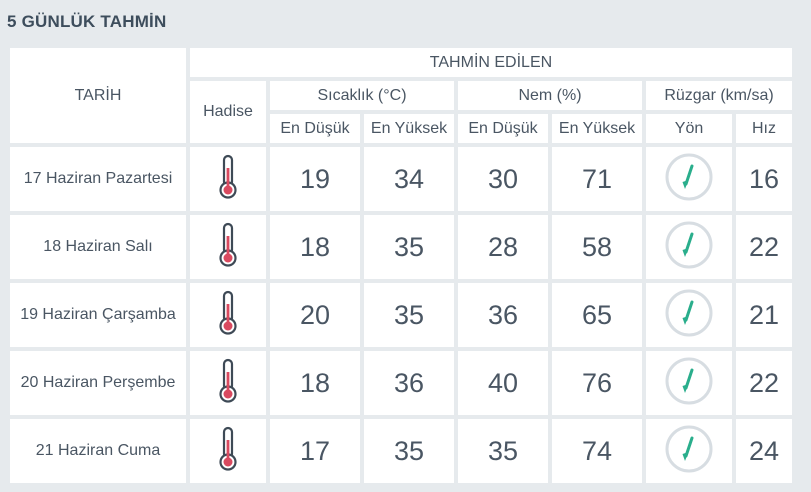  What do you see at coordinates (503, 128) in the screenshot?
I see `header-hum-min: En Düşük` at bounding box center [503, 128].